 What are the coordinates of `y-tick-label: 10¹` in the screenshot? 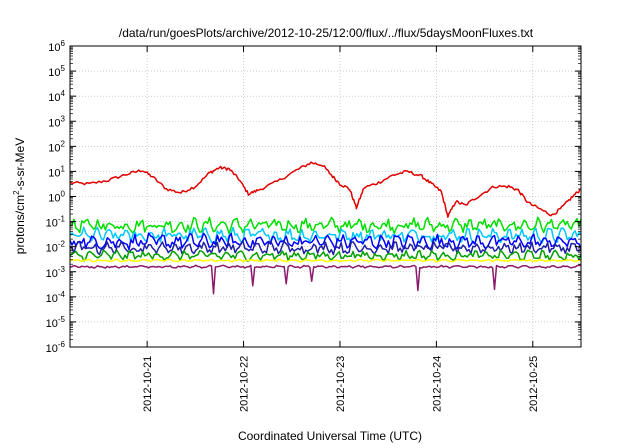 It's located at (56, 171).